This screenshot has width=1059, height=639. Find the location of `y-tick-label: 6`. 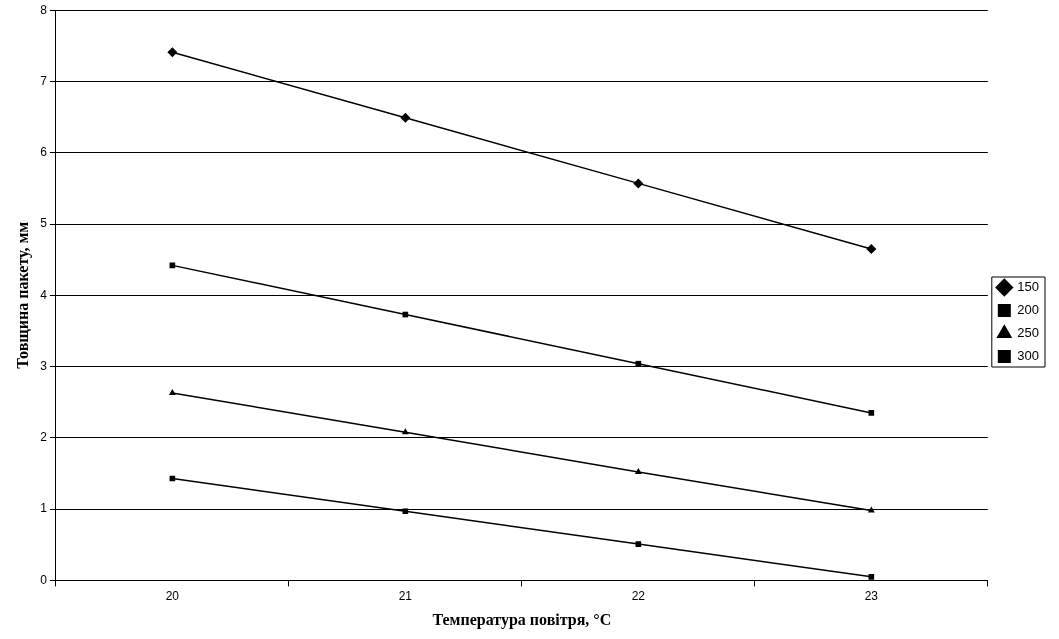

y-tick-label: 6 is located at coordinates (44, 152).